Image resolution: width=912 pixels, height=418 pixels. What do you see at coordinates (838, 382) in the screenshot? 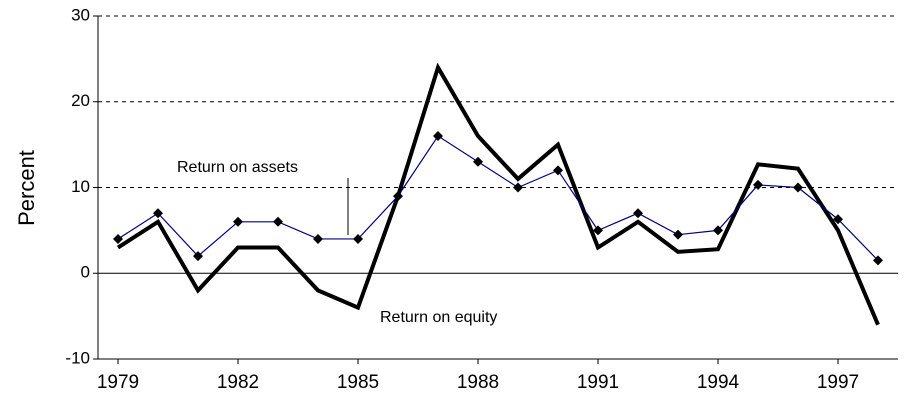
I see `x-tick-label: 1997` at bounding box center [838, 382].